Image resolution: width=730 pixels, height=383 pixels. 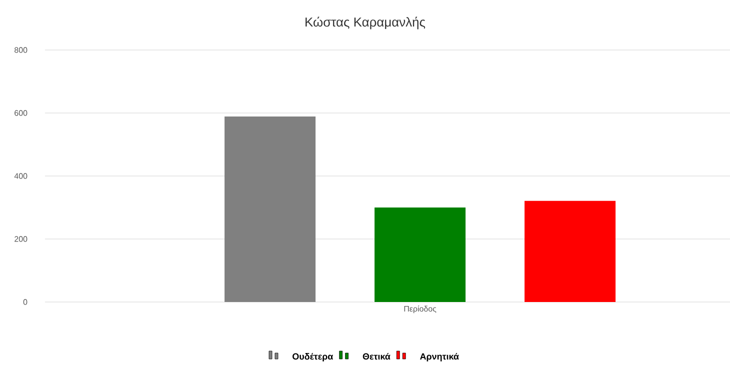 What do you see at coordinates (376, 356) in the screenshot?
I see `legend-label: Θετικά` at bounding box center [376, 356].